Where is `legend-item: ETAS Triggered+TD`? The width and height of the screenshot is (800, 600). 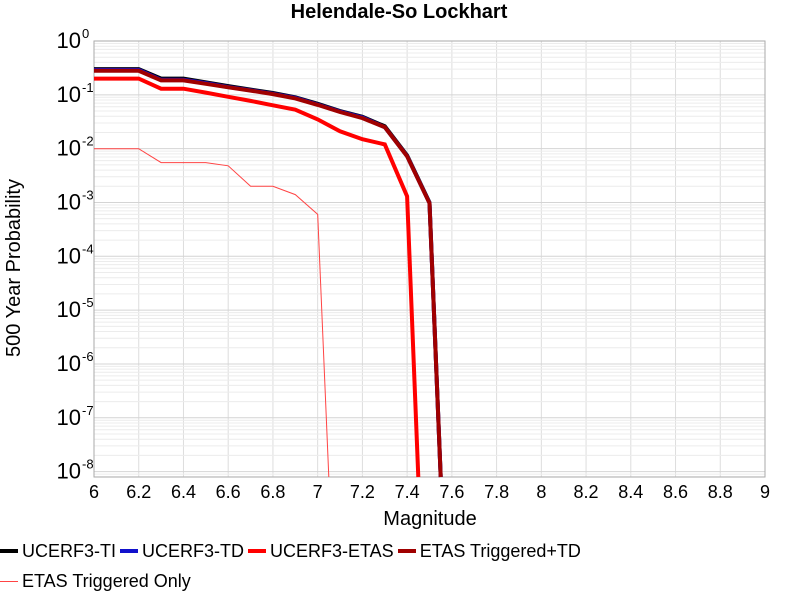
legend-item: ETAS Triggered+TD is located at coordinates (489, 551).